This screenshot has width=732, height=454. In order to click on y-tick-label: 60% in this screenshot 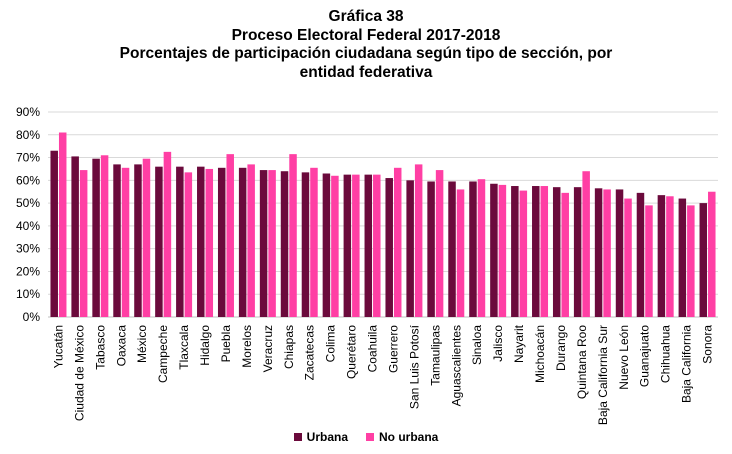, I will do `click(28, 180)`.